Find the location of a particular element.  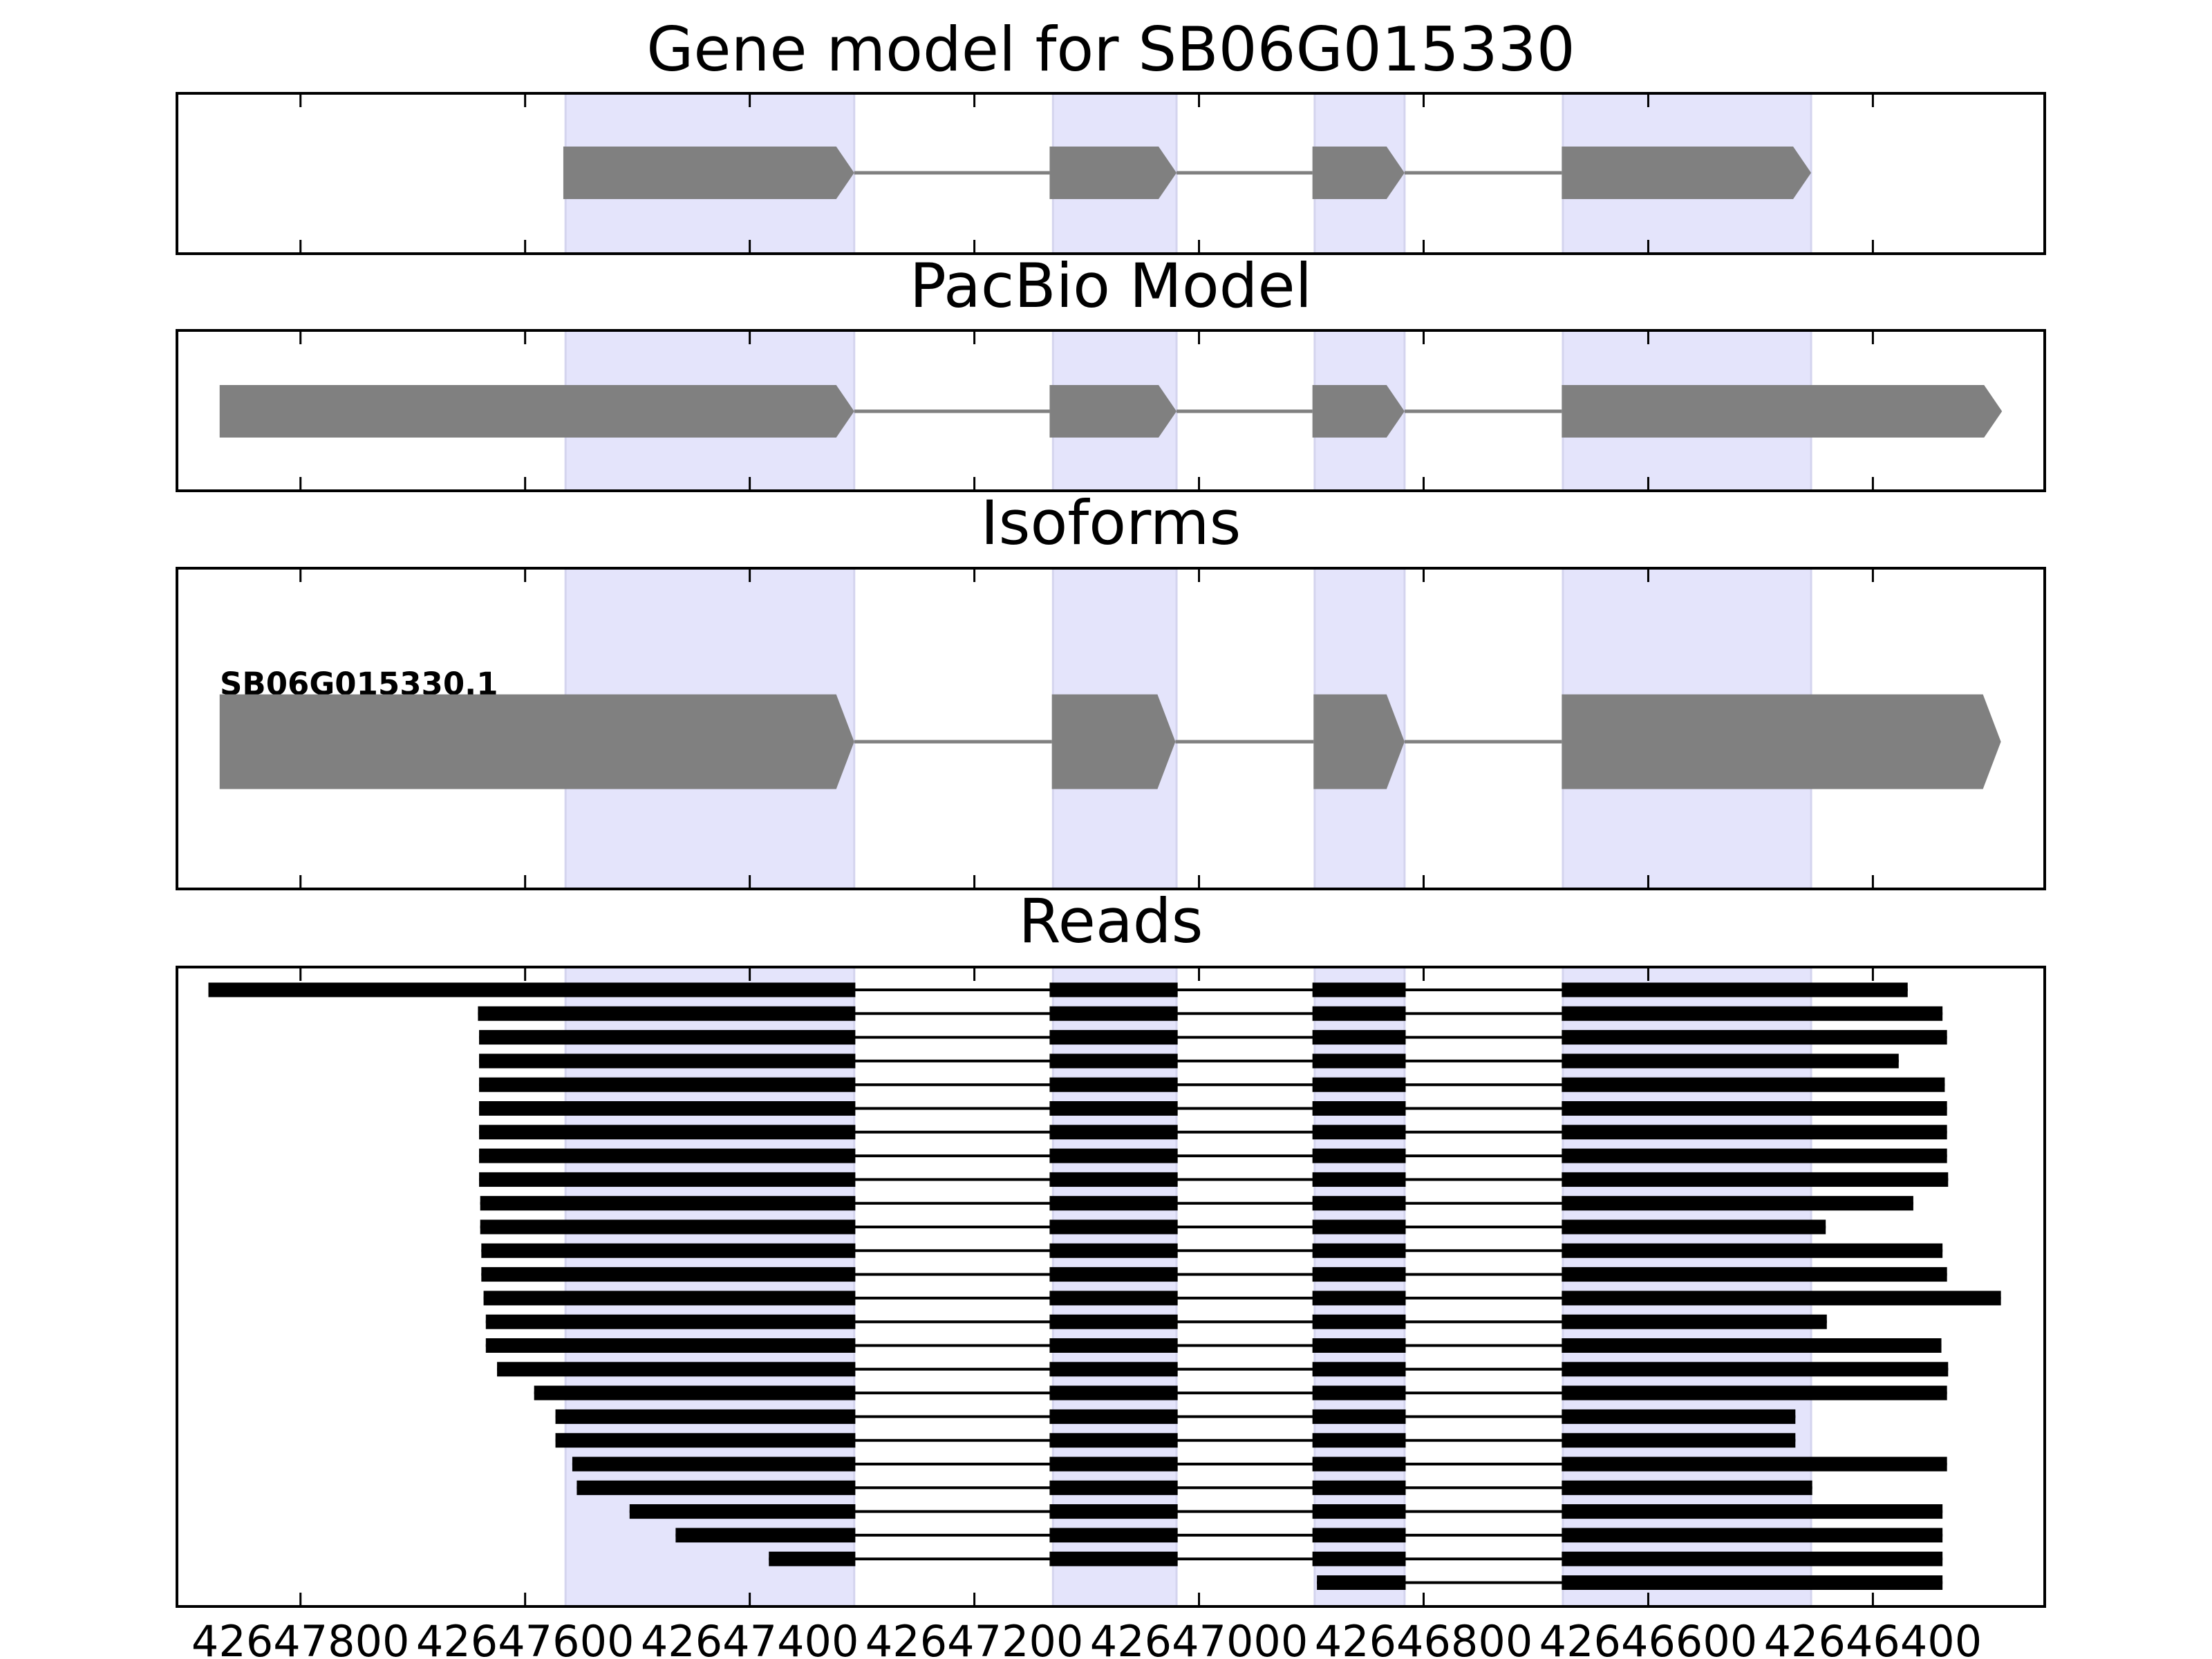

panel-title: Gene model for SB06G015330 is located at coordinates (1110, 49).